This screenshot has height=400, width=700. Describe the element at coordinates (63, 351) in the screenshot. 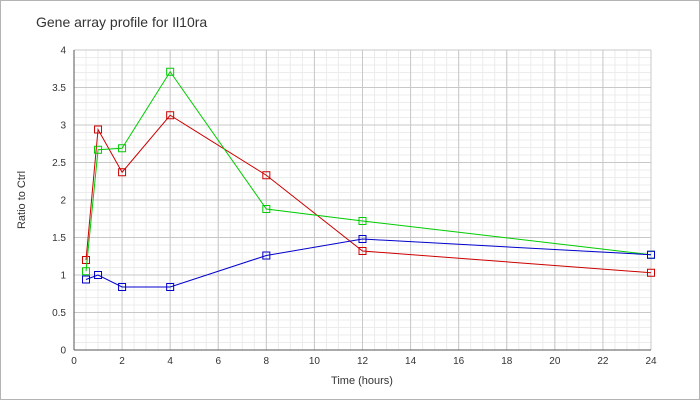

I see `y-tick-label: 0` at that location.